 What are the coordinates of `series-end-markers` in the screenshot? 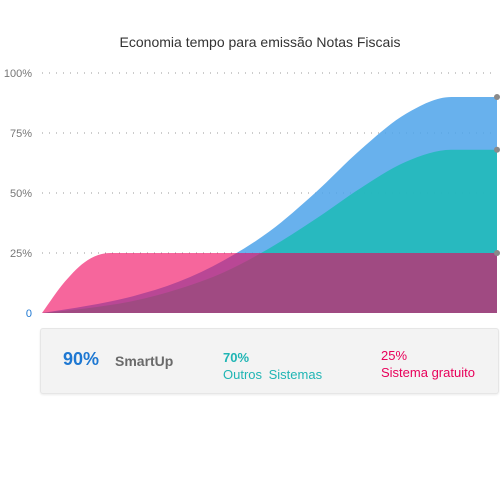 It's located at (497, 175).